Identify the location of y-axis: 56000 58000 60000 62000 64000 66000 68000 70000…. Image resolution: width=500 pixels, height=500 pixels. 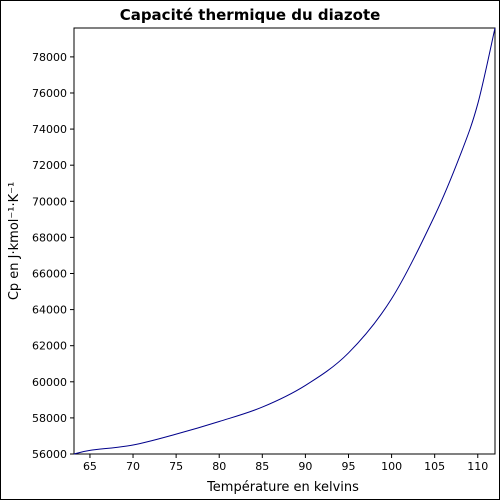
(53, 256).